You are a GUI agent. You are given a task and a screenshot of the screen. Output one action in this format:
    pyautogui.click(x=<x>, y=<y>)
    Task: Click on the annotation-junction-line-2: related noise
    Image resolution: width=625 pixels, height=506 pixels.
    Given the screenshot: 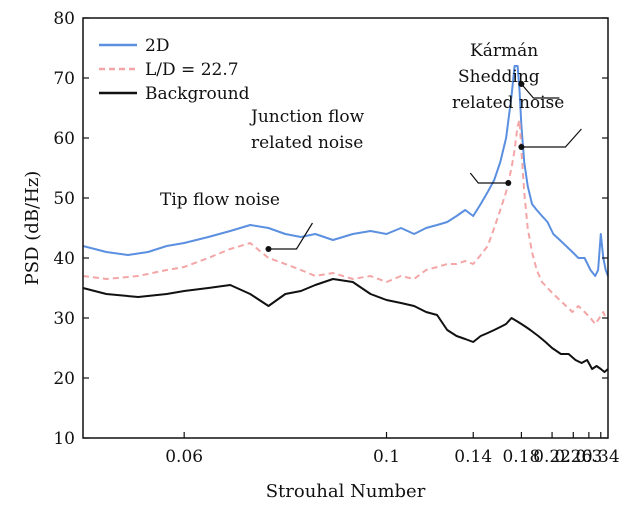 What is the action you would take?
    pyautogui.click(x=307, y=143)
    